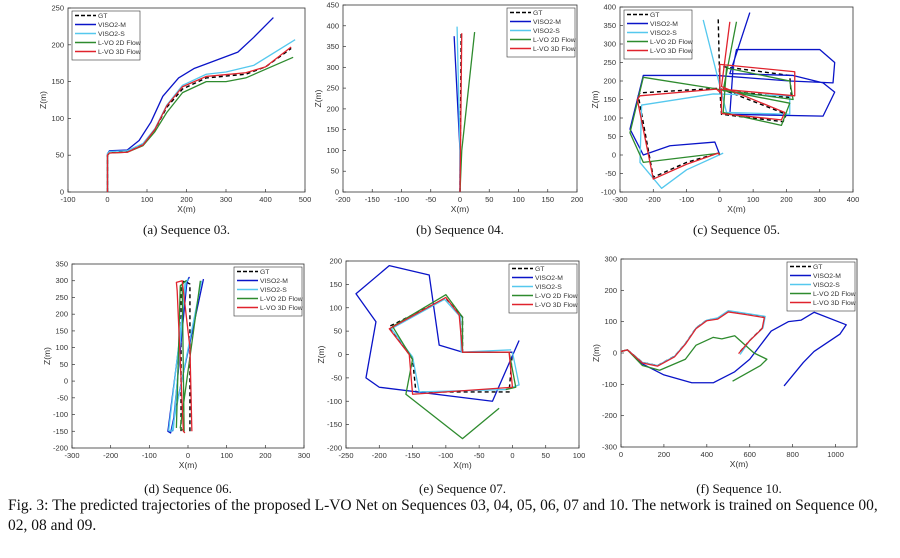  Describe the element at coordinates (739, 488) in the screenshot. I see `subfigure-caption: (f) Sequence 10.` at that location.